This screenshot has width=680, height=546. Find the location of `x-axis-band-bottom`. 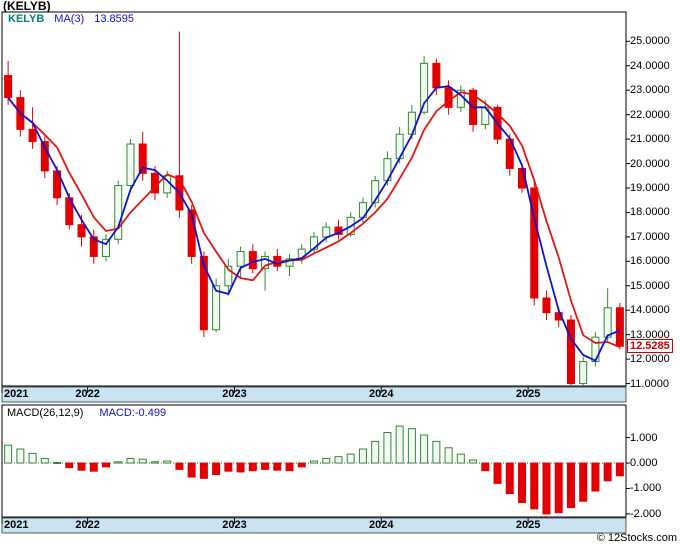

x-axis-band-bottom is located at coordinates (314, 525).